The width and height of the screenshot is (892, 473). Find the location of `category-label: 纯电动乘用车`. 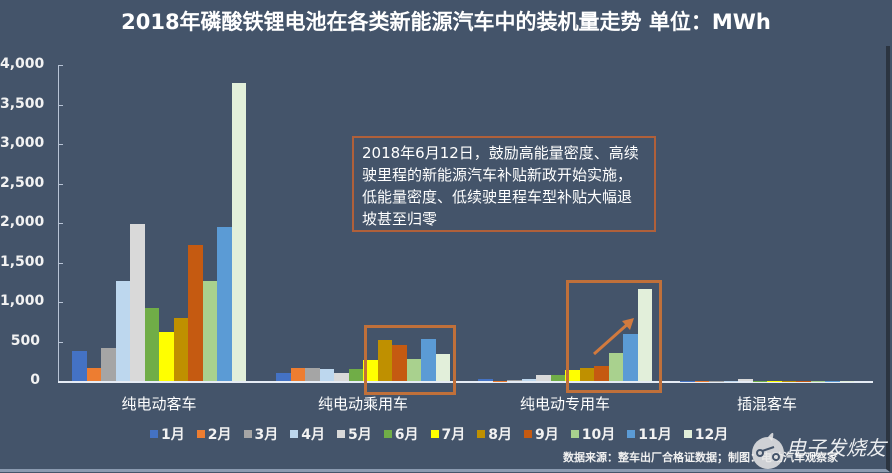

category-label: 纯电动乘用车 is located at coordinates (362, 404).